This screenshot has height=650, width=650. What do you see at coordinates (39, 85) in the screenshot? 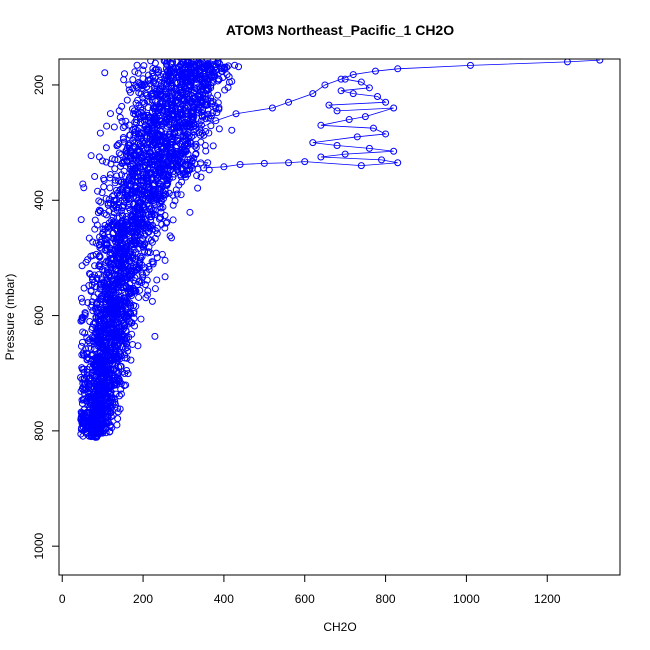
I see `y-tick-label: 200` at bounding box center [39, 85].